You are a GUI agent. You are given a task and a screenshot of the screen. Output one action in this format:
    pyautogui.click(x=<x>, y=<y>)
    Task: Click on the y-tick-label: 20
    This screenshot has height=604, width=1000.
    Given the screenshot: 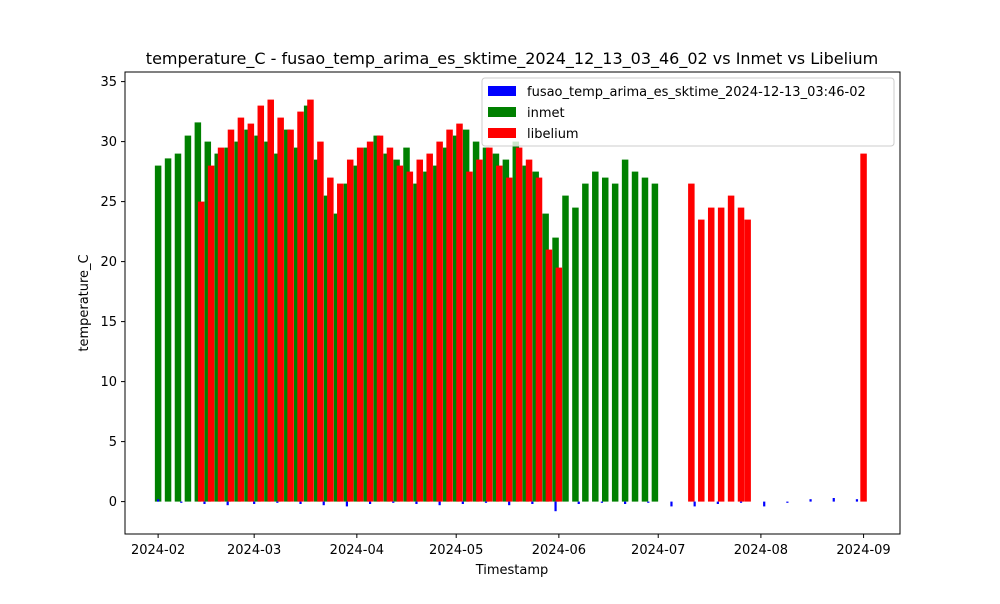 What is the action you would take?
    pyautogui.click(x=108, y=262)
    